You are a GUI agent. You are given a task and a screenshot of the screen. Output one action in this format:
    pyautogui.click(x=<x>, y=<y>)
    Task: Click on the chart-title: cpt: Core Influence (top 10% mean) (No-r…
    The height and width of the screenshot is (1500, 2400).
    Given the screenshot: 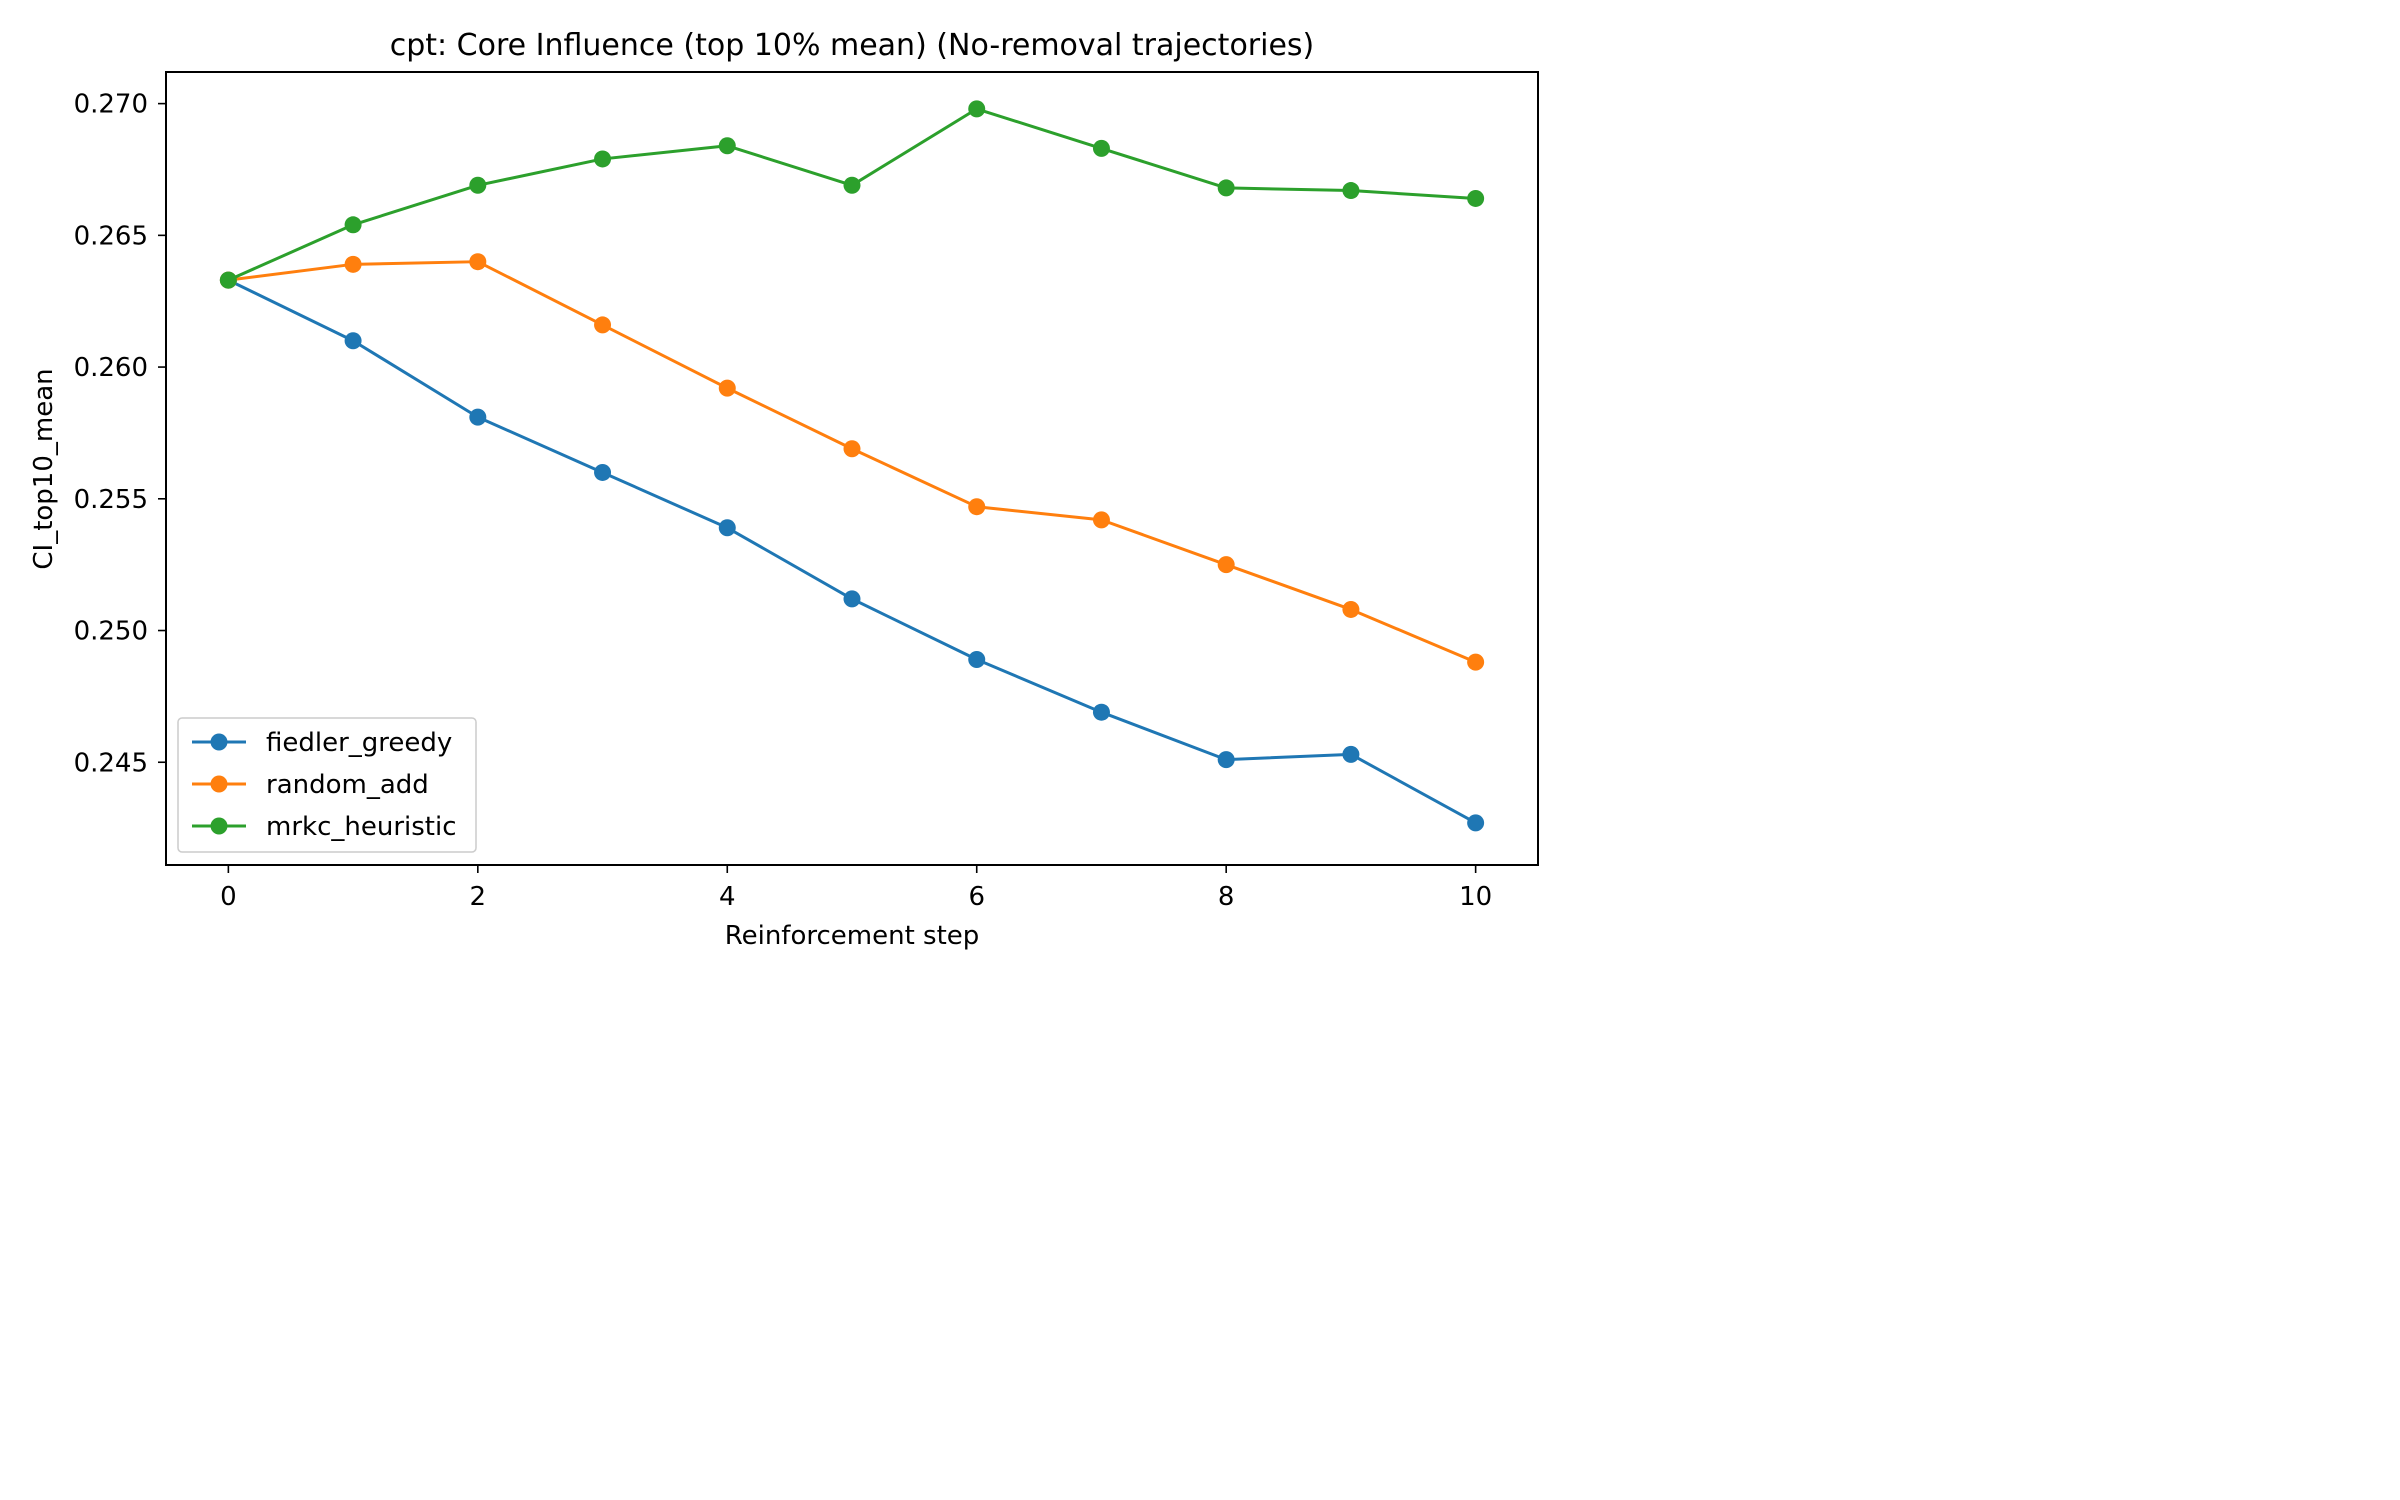 What is the action you would take?
    pyautogui.click(x=852, y=45)
    